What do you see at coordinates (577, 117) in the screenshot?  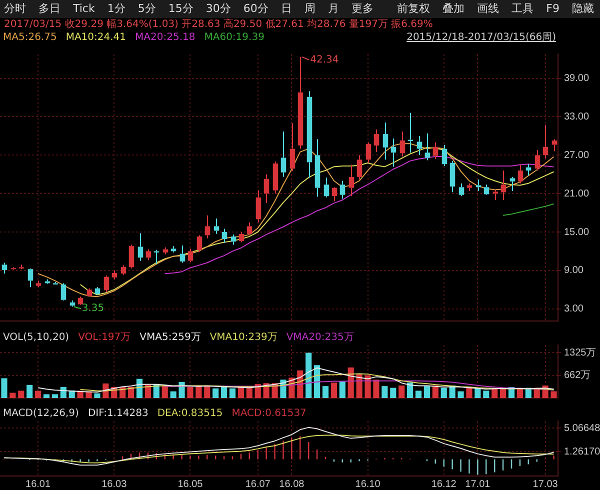 I see `y-tick-label: 33.00` at bounding box center [577, 117].